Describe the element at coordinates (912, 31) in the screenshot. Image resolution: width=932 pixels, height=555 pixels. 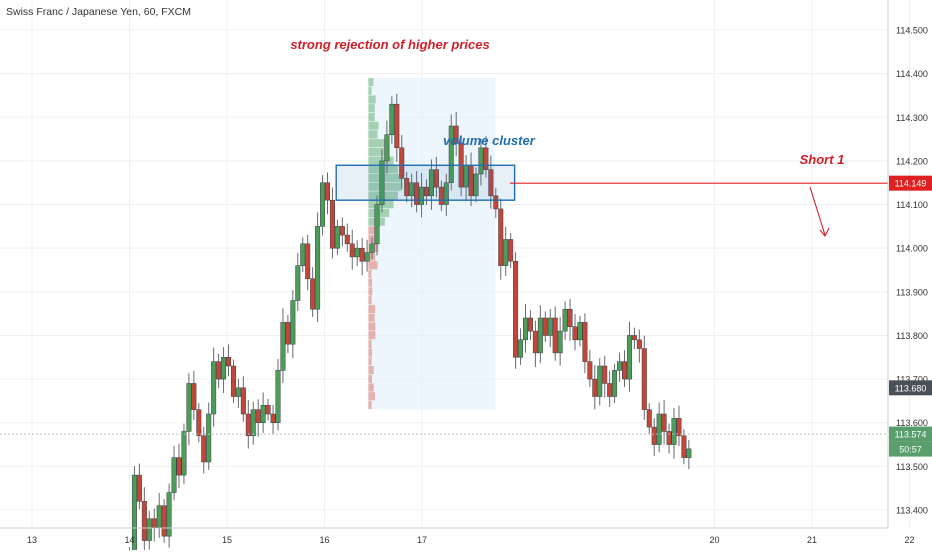
I see `y-tick-label: 114.500` at that location.